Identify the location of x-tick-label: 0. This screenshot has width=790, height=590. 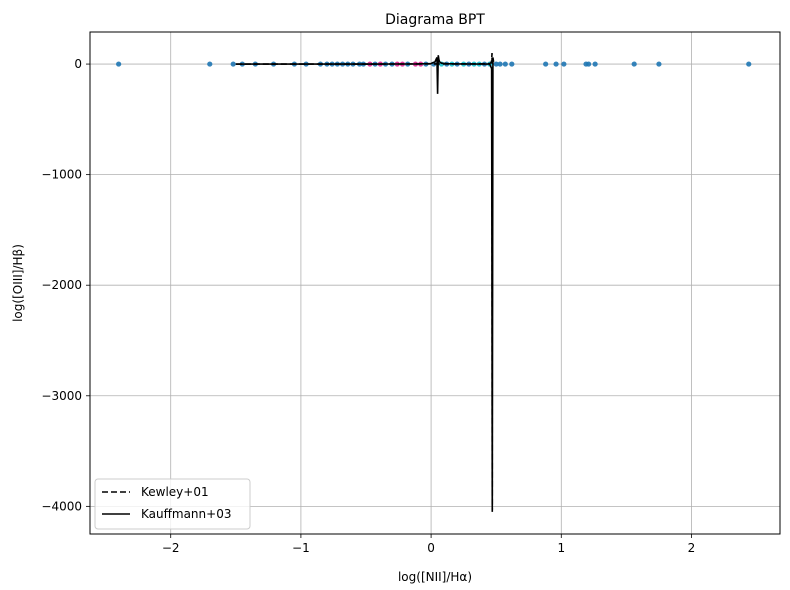
(431, 548).